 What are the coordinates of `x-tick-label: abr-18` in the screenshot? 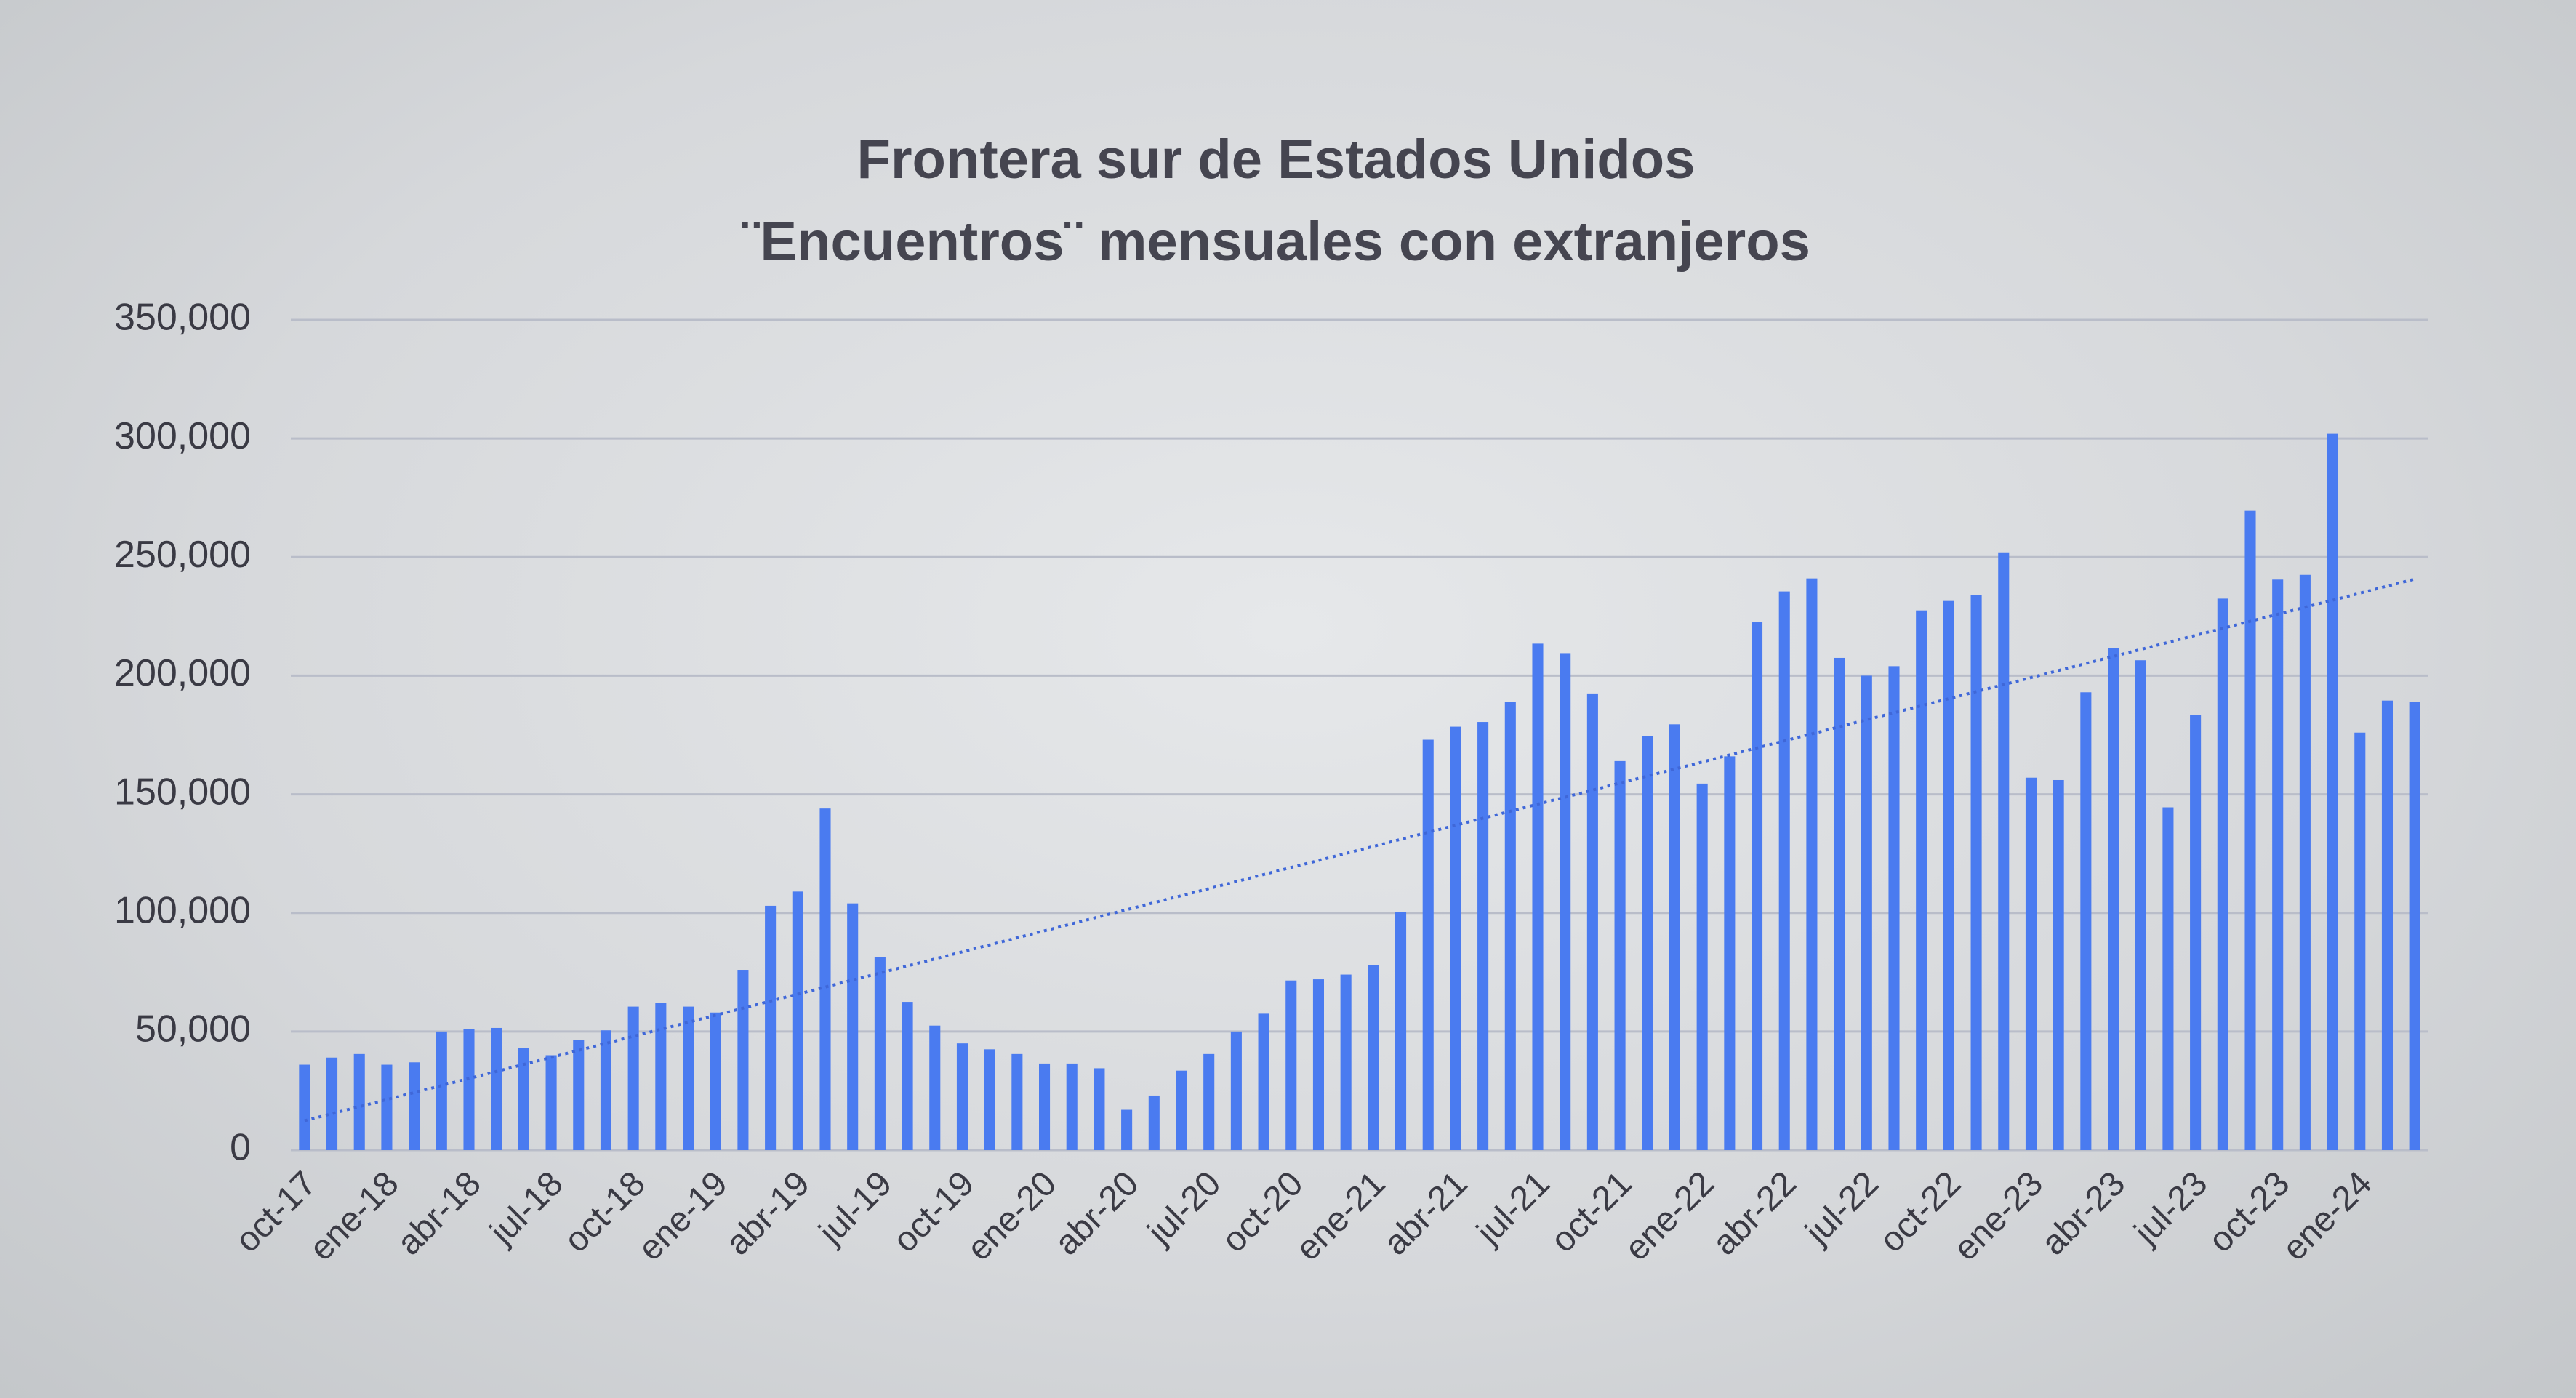 It's located at (439, 1213).